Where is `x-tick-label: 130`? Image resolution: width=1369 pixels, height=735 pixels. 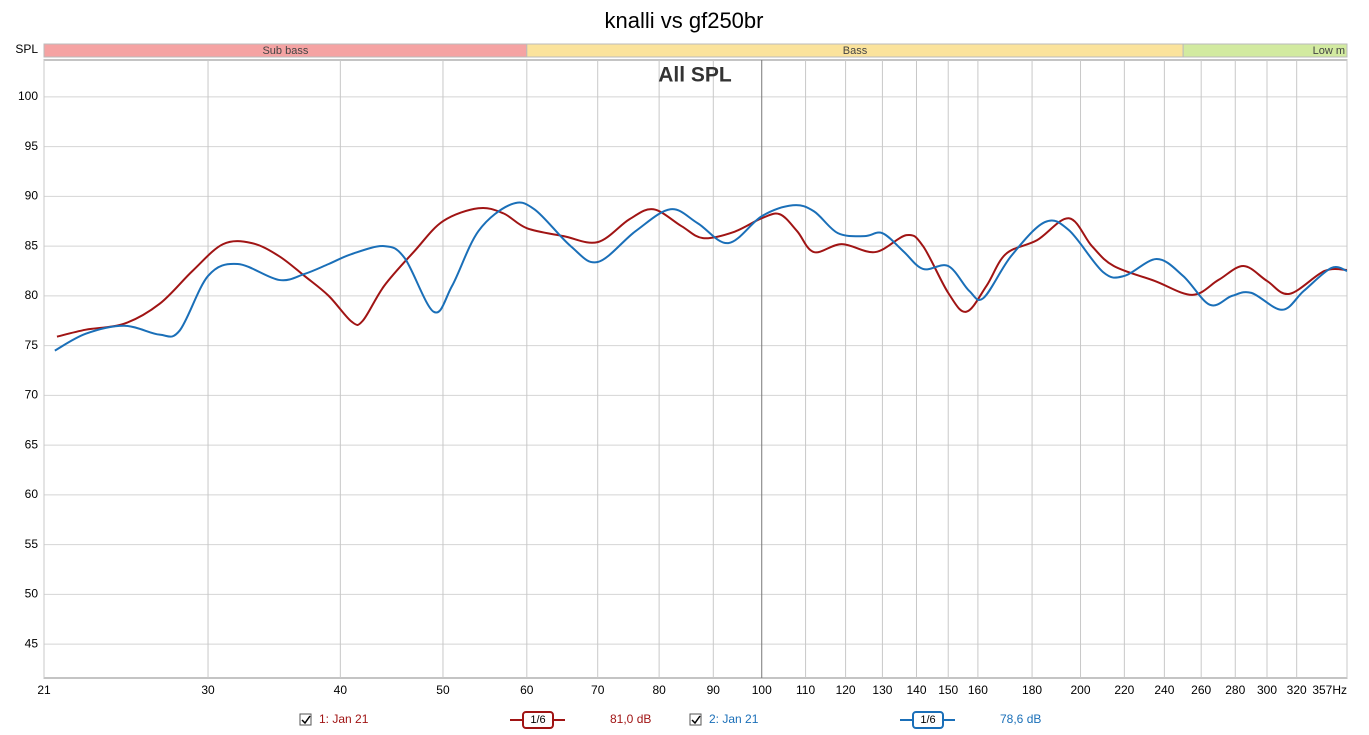
x-tick-label: 130 is located at coordinates (882, 690).